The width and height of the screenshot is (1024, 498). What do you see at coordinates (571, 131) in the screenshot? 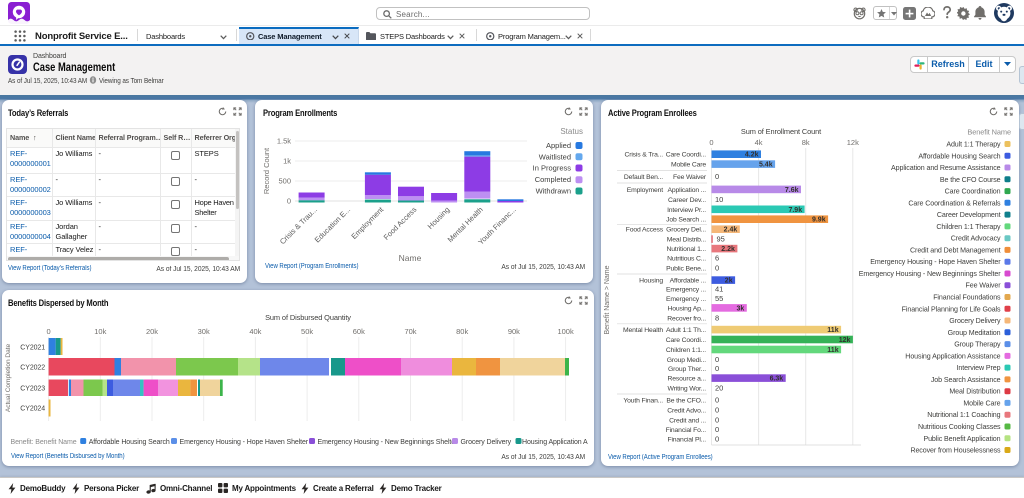
I see `svg-text: Status` at bounding box center [571, 131].